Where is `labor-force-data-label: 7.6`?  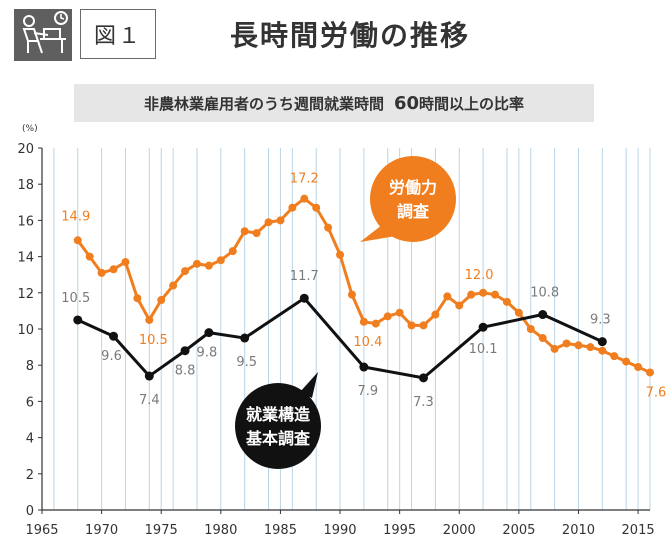 labor-force-data-label: 7.6 is located at coordinates (656, 392).